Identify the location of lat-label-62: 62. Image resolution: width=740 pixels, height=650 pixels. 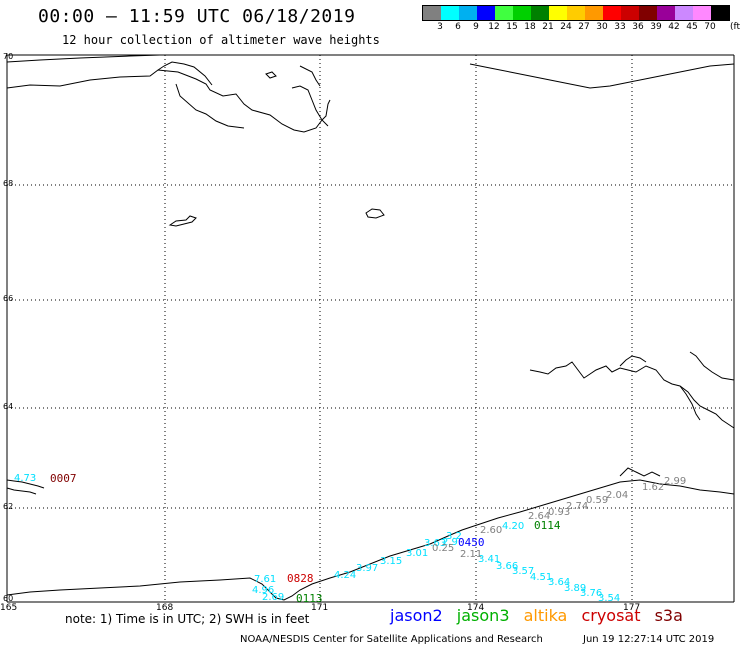
(8, 506).